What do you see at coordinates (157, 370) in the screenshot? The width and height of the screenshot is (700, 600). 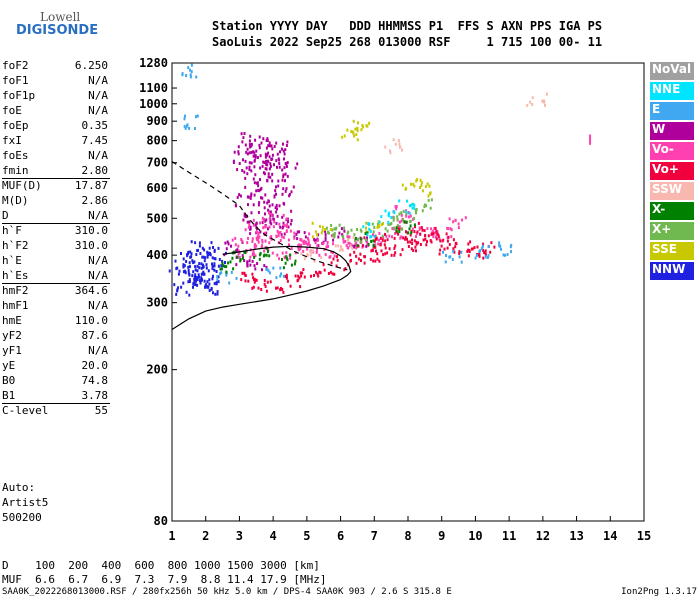 I see `y-tick-label: 200` at bounding box center [157, 370].